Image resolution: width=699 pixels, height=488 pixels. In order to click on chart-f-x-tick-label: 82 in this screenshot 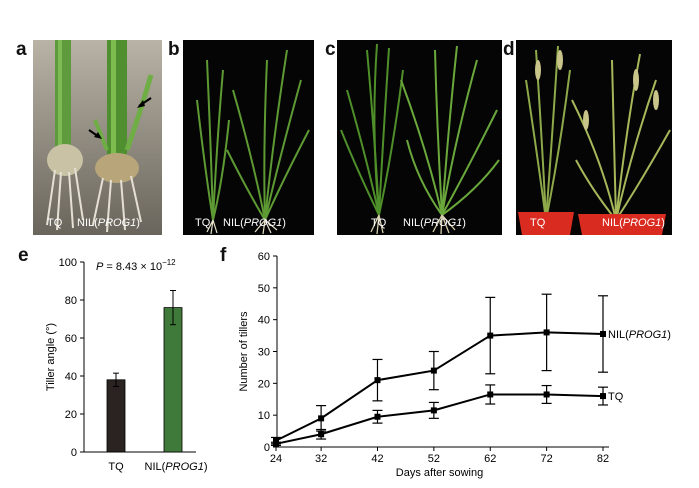, I will do `click(603, 459)`.